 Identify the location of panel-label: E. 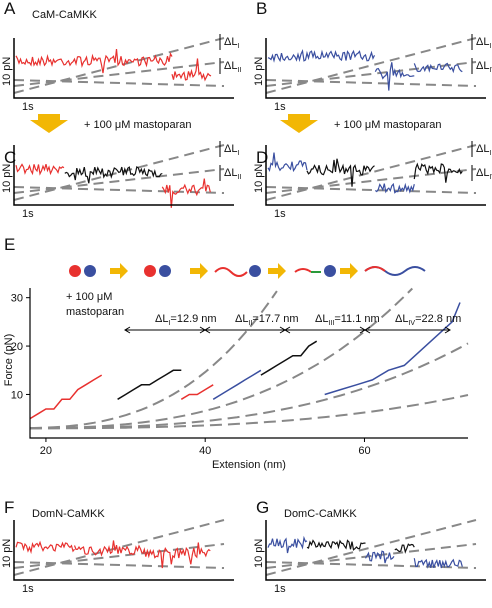
(9, 244).